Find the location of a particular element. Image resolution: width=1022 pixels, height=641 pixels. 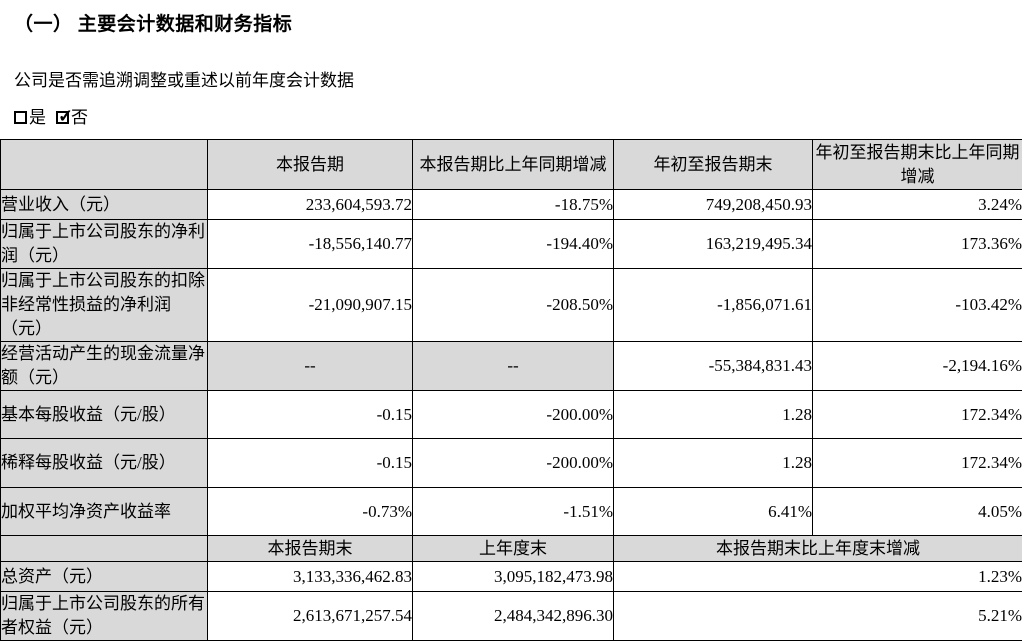

cell-value: 3,095,182,473.98 is located at coordinates (513, 577).